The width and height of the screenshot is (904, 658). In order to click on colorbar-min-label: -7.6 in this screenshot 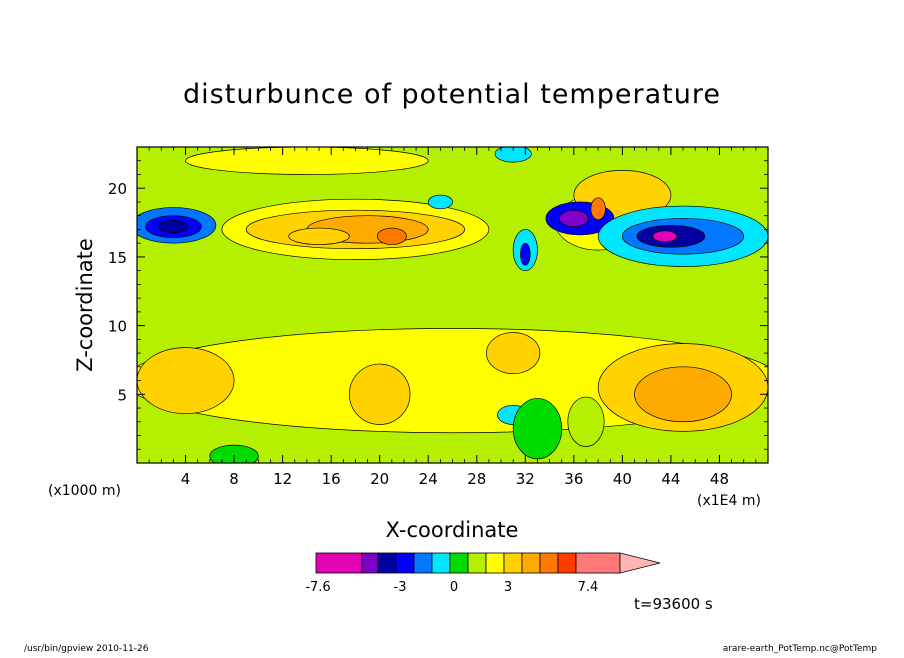, I will do `click(317, 587)`.